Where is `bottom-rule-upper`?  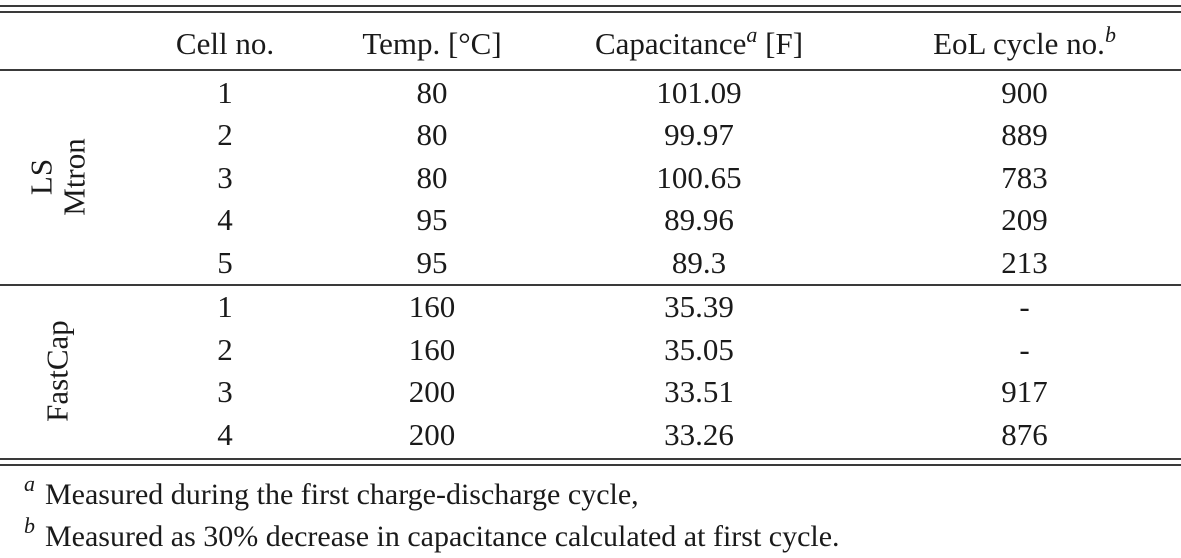
bottom-rule-upper is located at coordinates (590, 459).